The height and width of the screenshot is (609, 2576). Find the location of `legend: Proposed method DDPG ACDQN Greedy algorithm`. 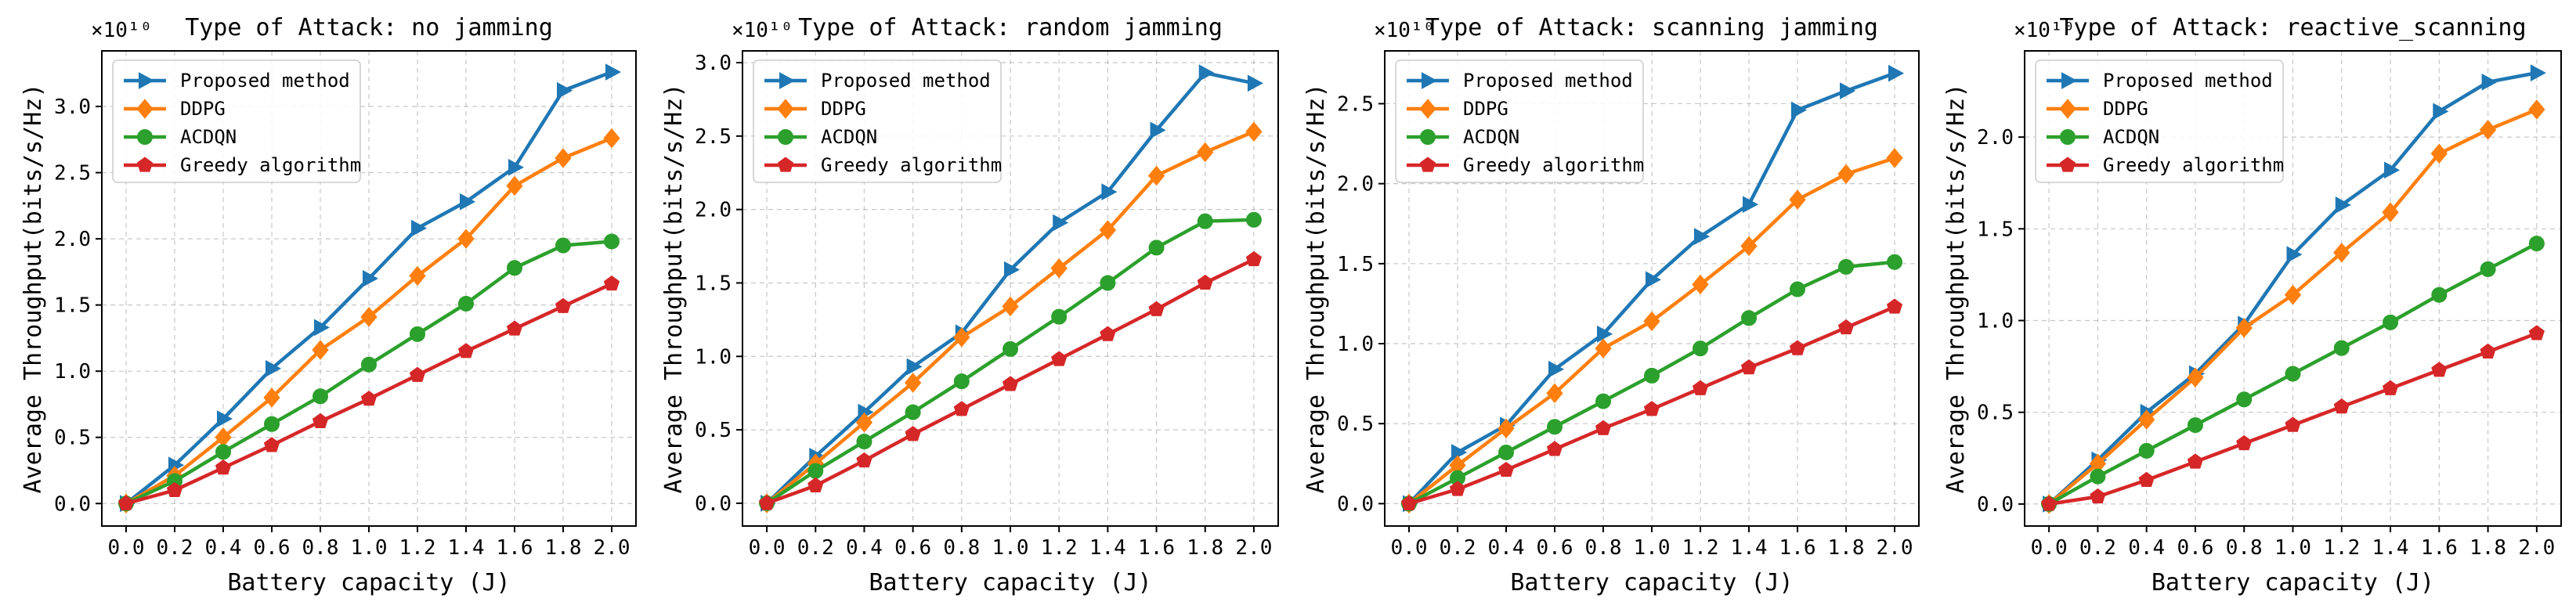

legend: Proposed method DDPG ACDQN Greedy algorithm is located at coordinates (2159, 121).